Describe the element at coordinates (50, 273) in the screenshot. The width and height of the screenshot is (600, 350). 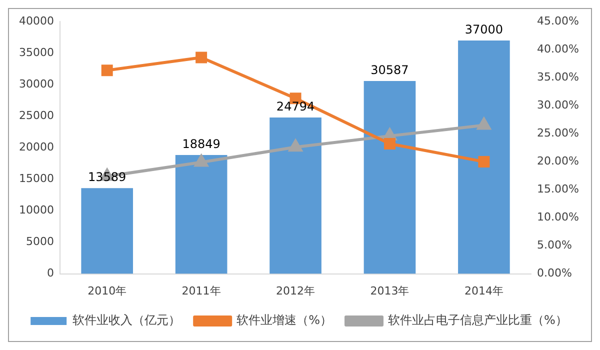
I see `y-tick-label: 0` at that location.